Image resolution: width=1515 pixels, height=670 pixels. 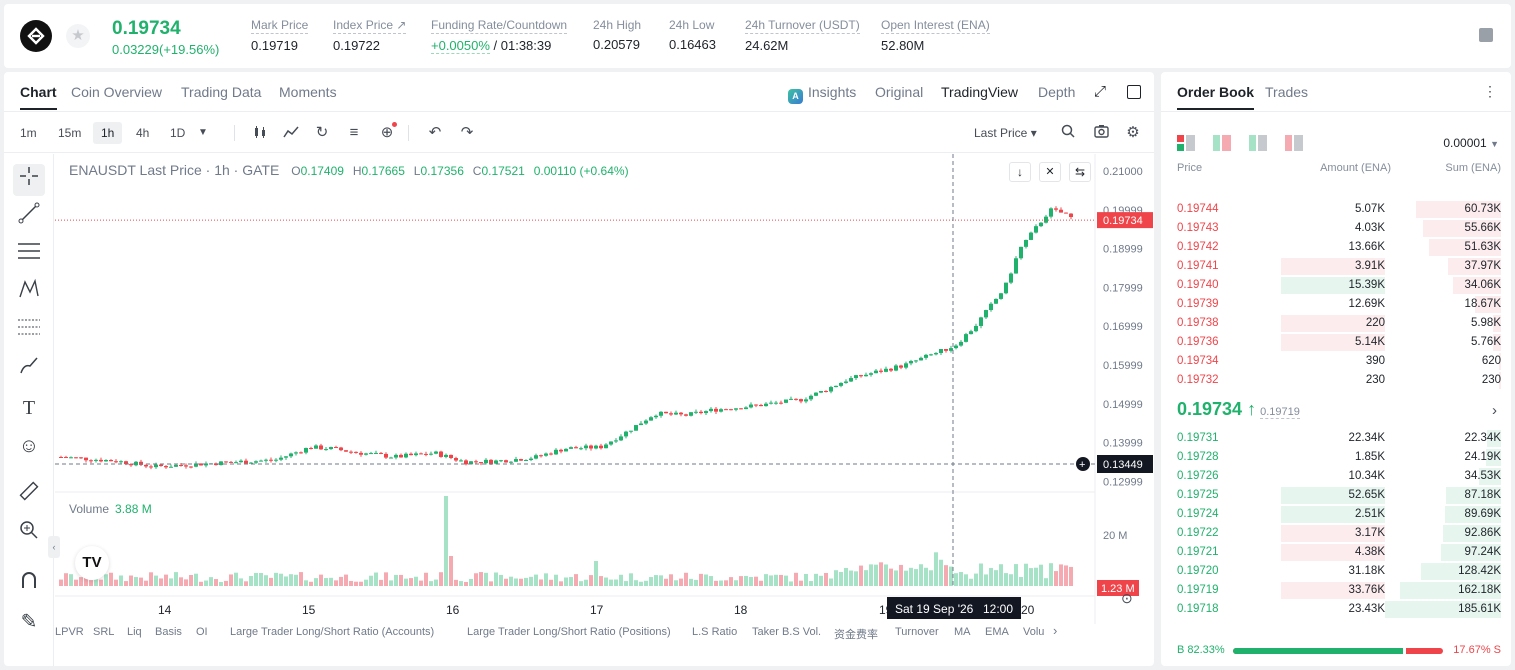 What do you see at coordinates (387, 132) in the screenshot?
I see `add-alert-icon: ⊕` at bounding box center [387, 132].